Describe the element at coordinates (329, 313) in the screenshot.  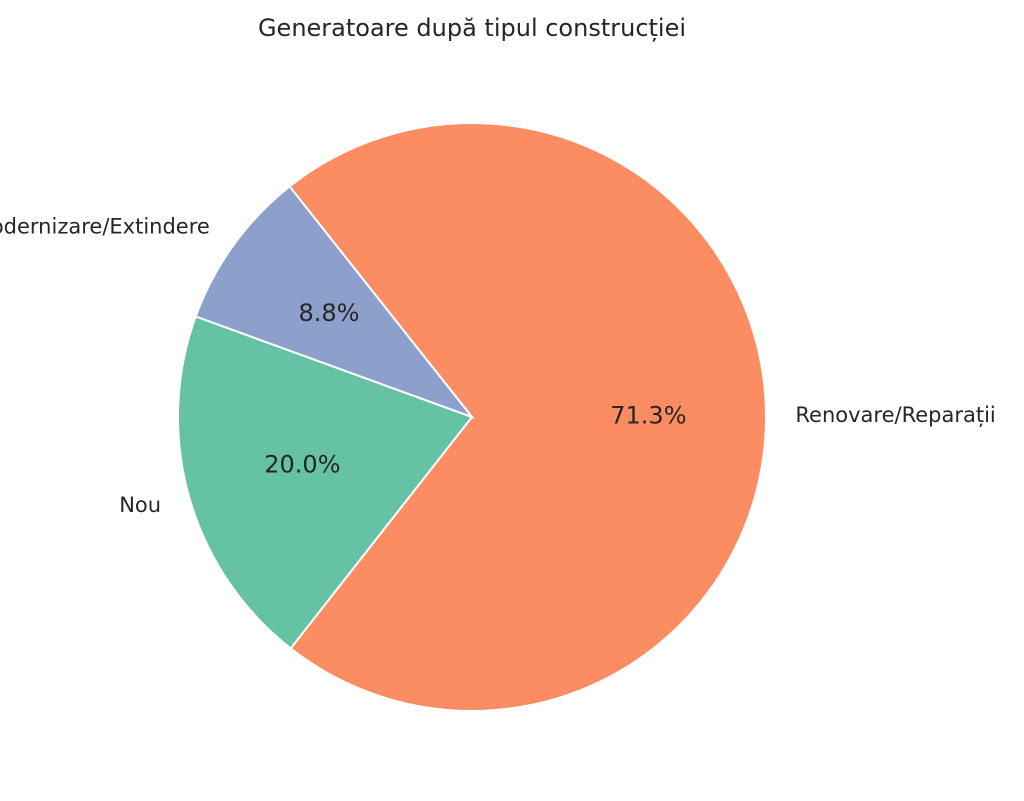
I see `slice-percent-modernizare-extindere: 8.8%` at that location.